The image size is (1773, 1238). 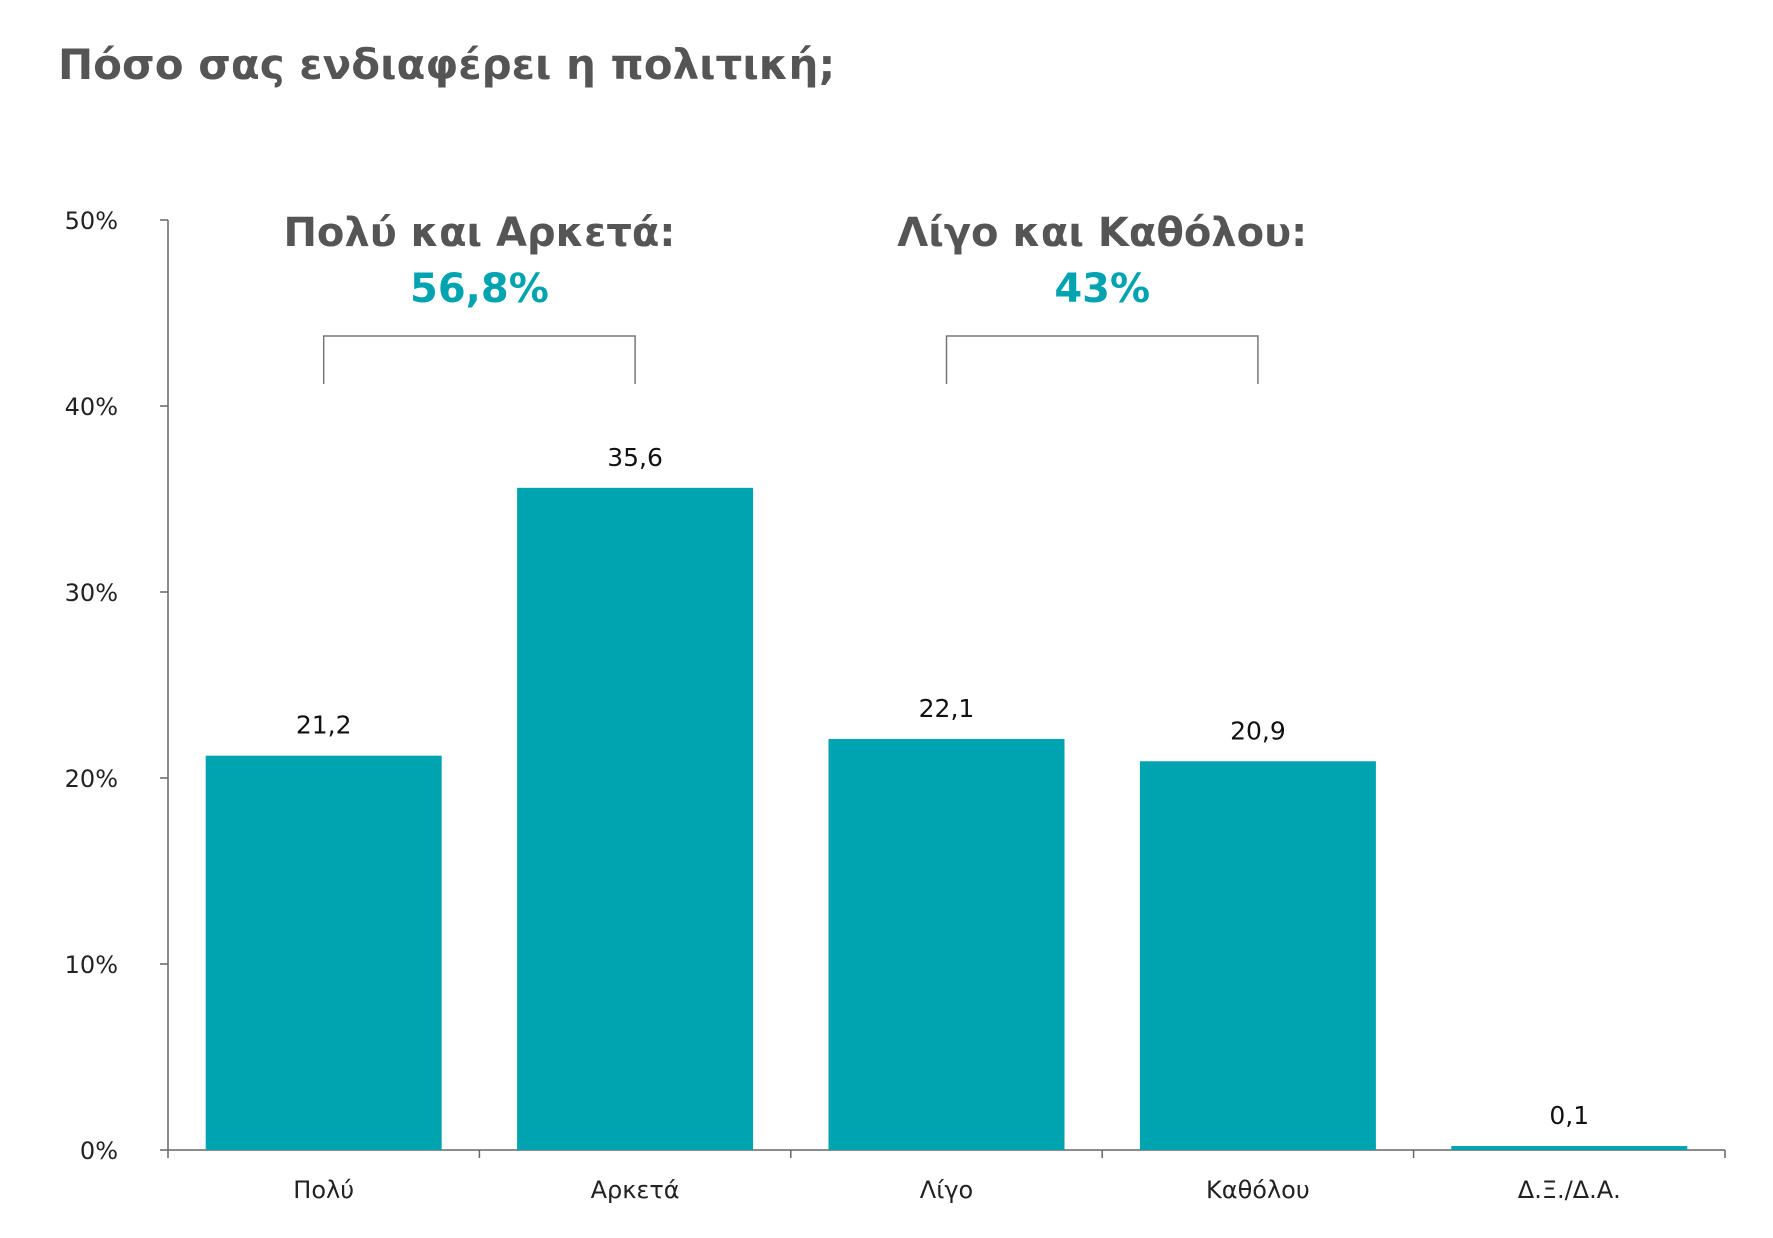 I want to click on group-value: 43%, so click(x=1102, y=289).